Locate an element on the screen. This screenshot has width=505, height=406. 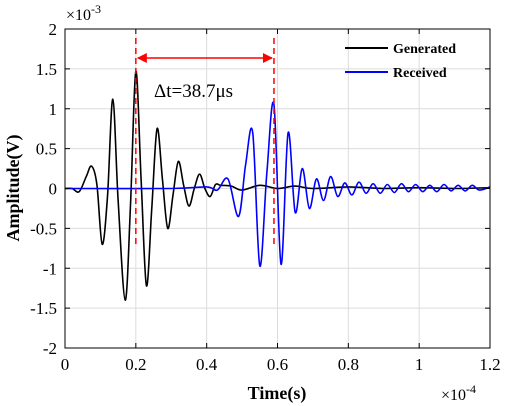
y-exponent-label: ×10⁻³ is located at coordinates (83, 13).